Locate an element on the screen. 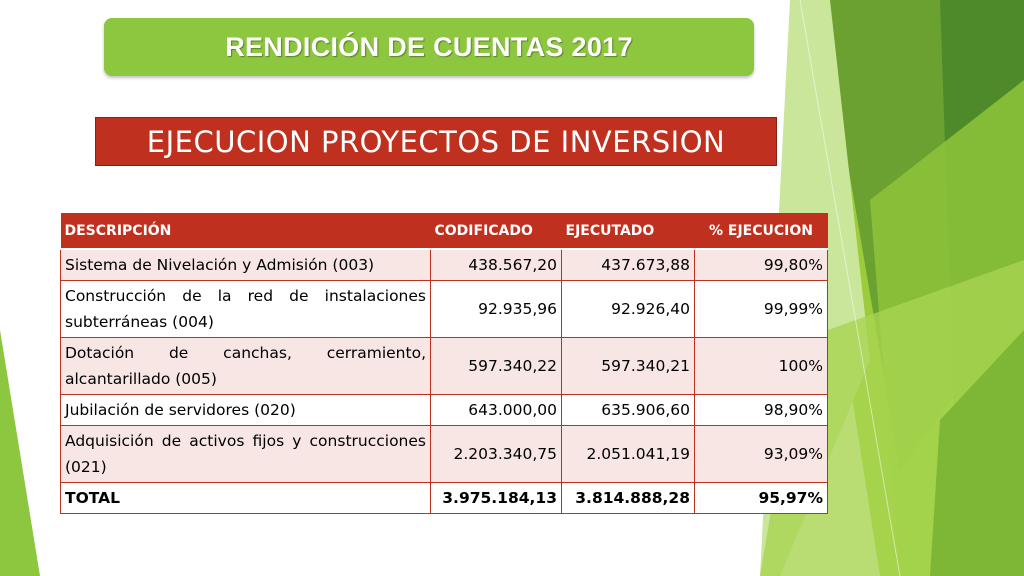 The height and width of the screenshot is (576, 1024). cell-descripcion: Jubilación de servidores (020) is located at coordinates (245, 410).